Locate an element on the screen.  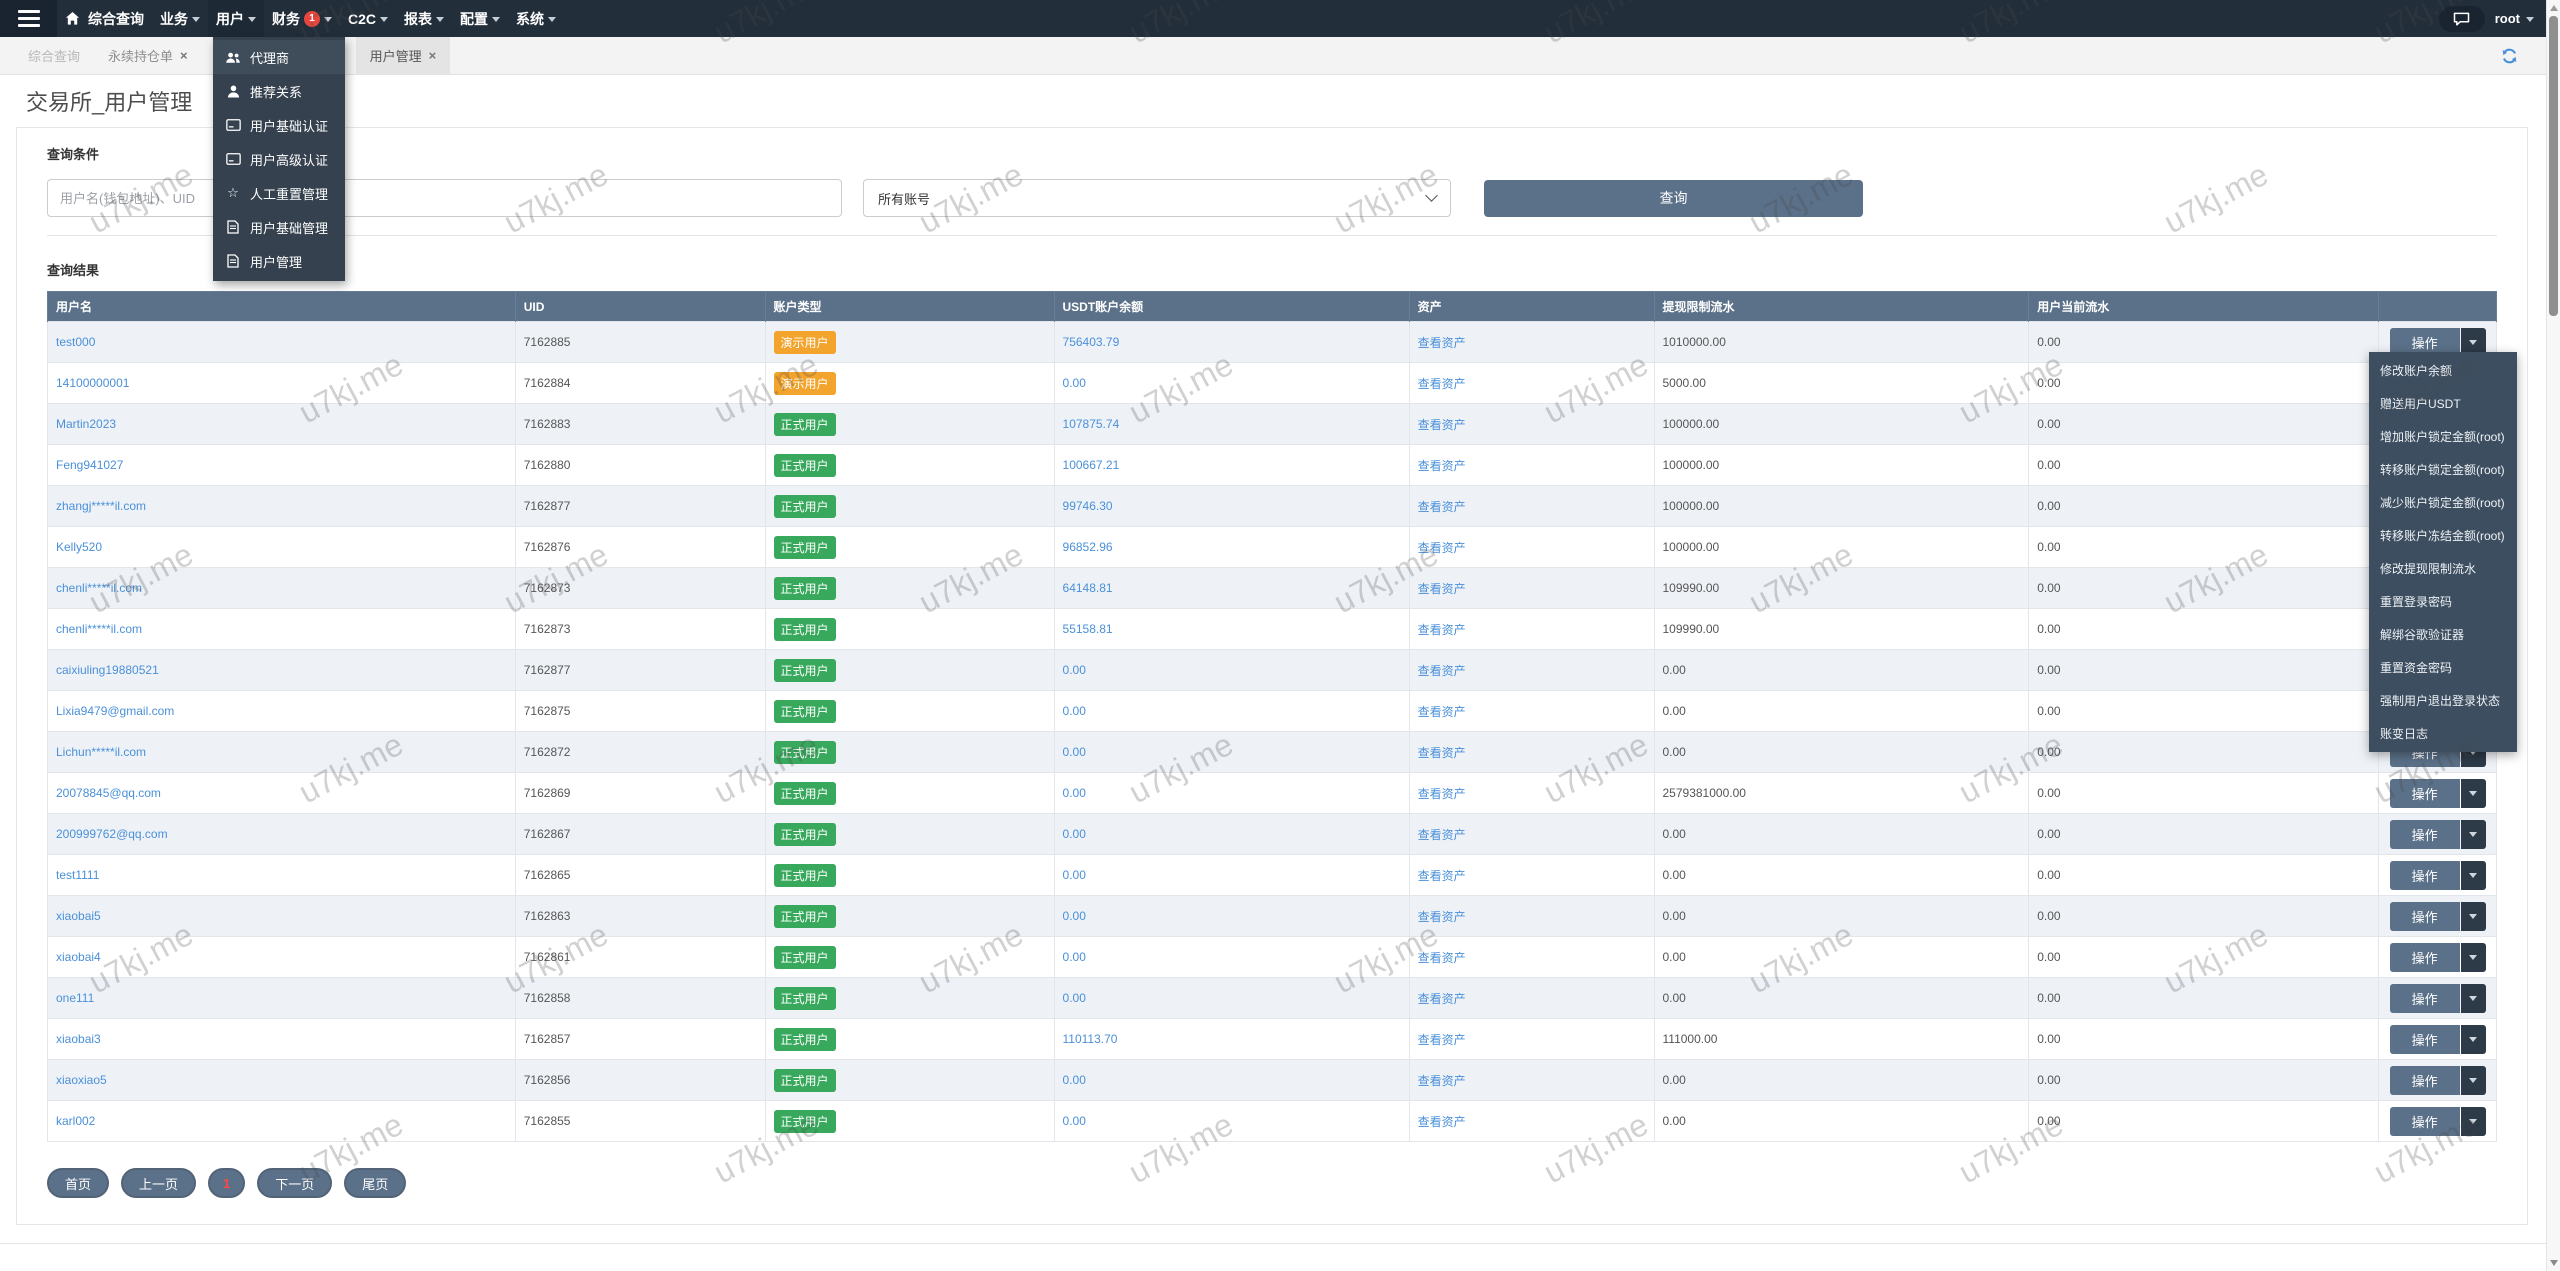
username-link: Lichun*****il.com is located at coordinates (101, 752).